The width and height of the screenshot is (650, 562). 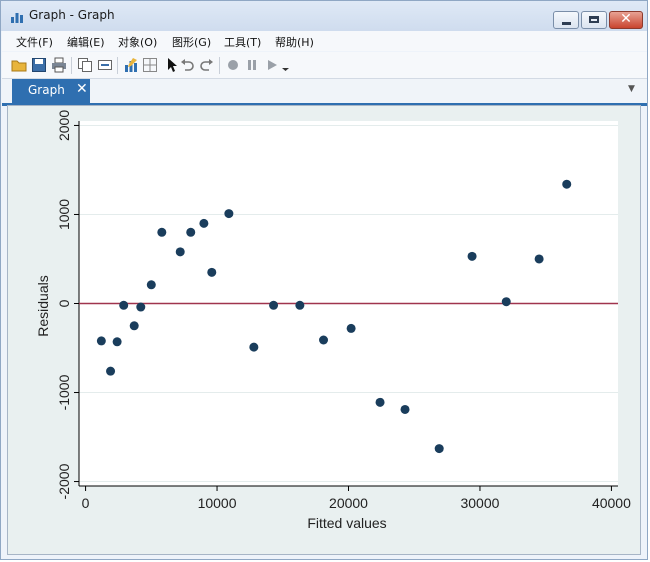 What do you see at coordinates (85, 65) in the screenshot?
I see `copy-icon` at bounding box center [85, 65].